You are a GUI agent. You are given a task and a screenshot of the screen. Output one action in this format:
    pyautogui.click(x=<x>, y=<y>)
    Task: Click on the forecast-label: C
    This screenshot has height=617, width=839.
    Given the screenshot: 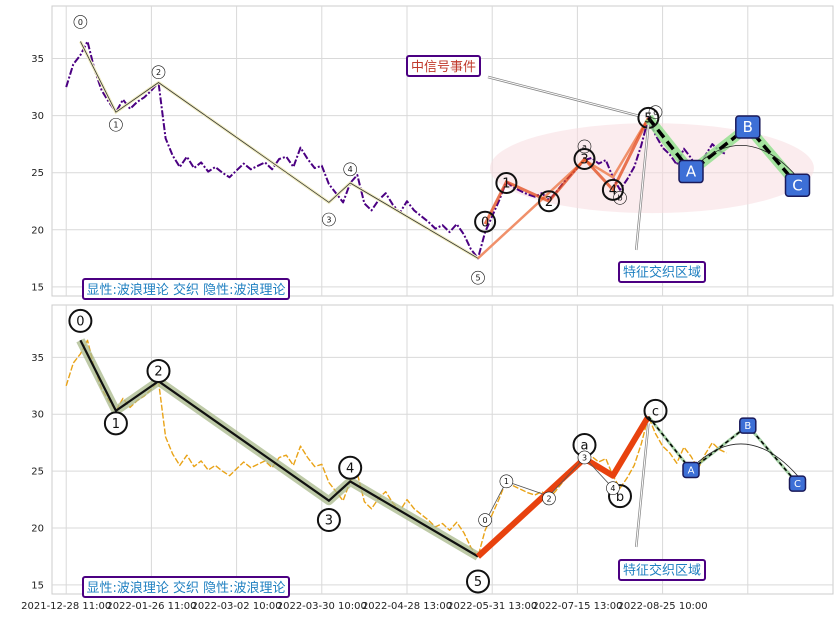 What is the action you would take?
    pyautogui.click(x=797, y=185)
    